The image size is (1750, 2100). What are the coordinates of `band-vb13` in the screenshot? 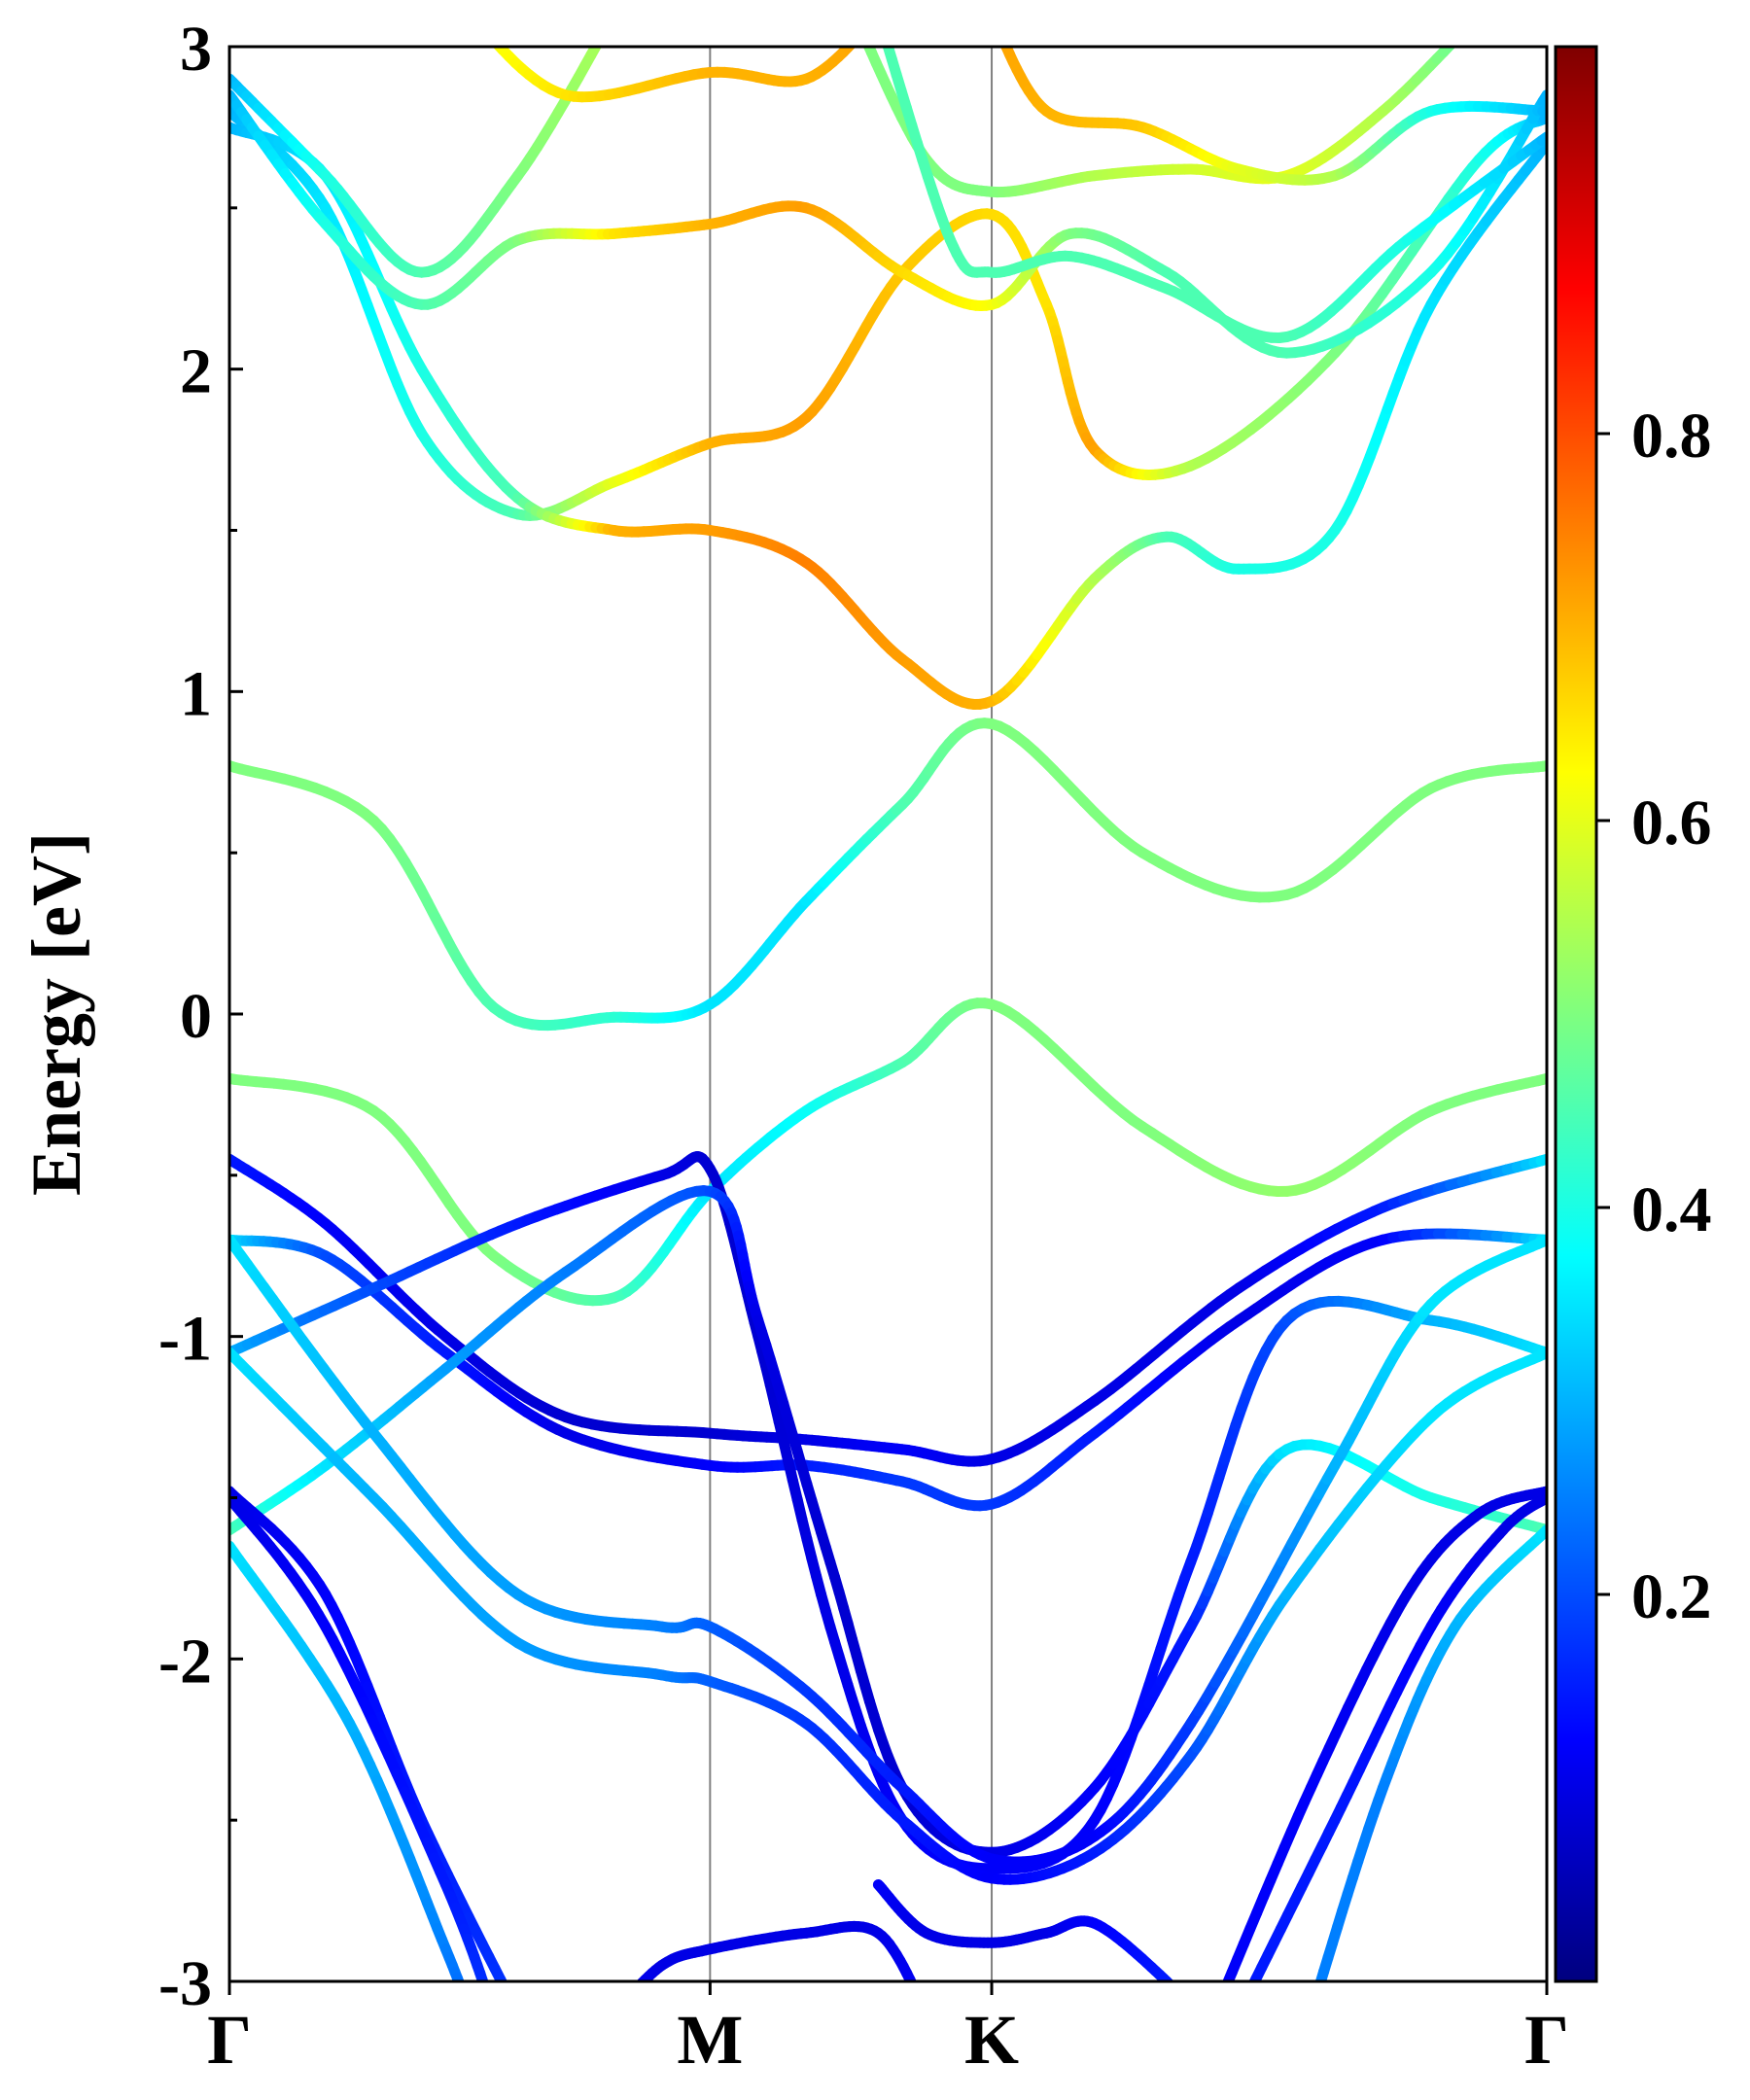 It's located at (1380, 1749).